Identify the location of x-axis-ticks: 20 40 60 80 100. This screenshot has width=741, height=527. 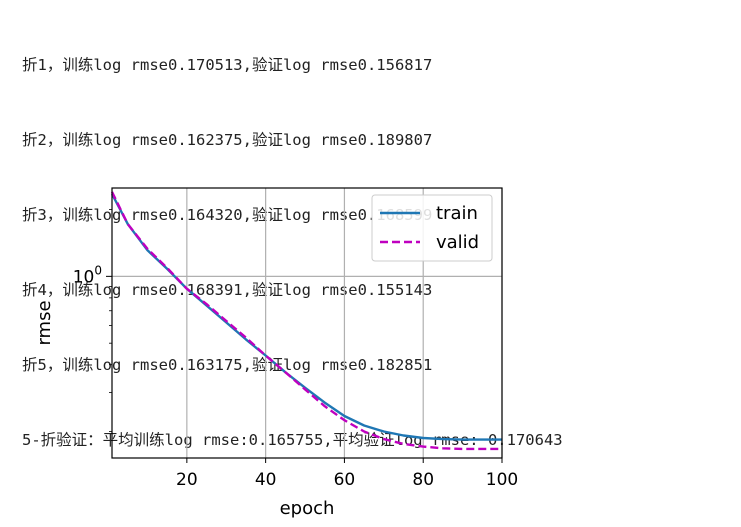
(347, 474).